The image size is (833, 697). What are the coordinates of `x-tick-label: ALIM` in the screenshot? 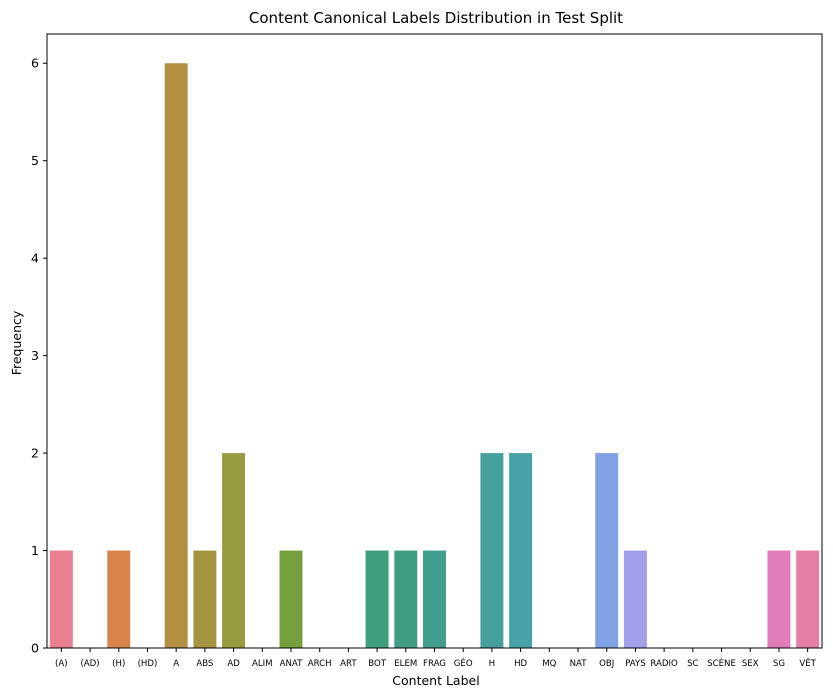 It's located at (262, 664).